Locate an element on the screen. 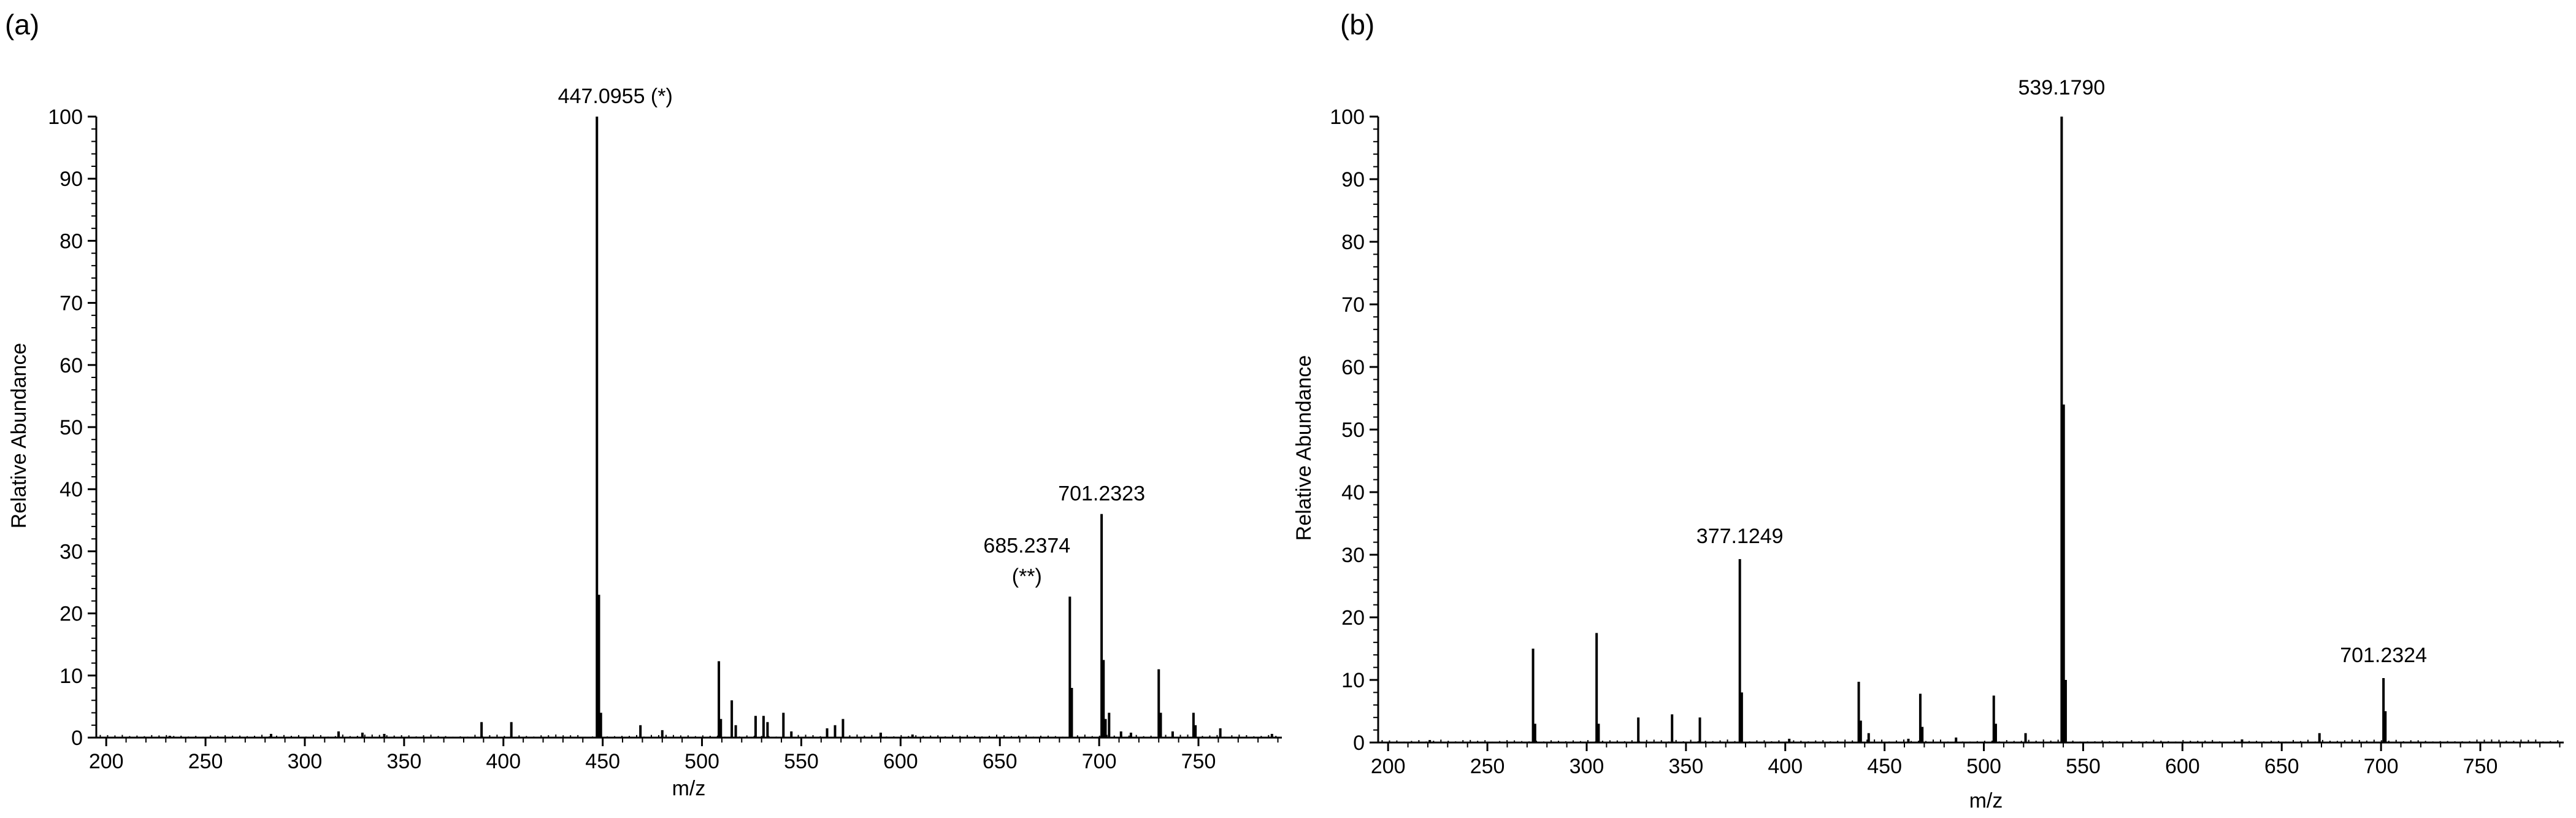  y-tick-label-a: 10 is located at coordinates (71, 677).